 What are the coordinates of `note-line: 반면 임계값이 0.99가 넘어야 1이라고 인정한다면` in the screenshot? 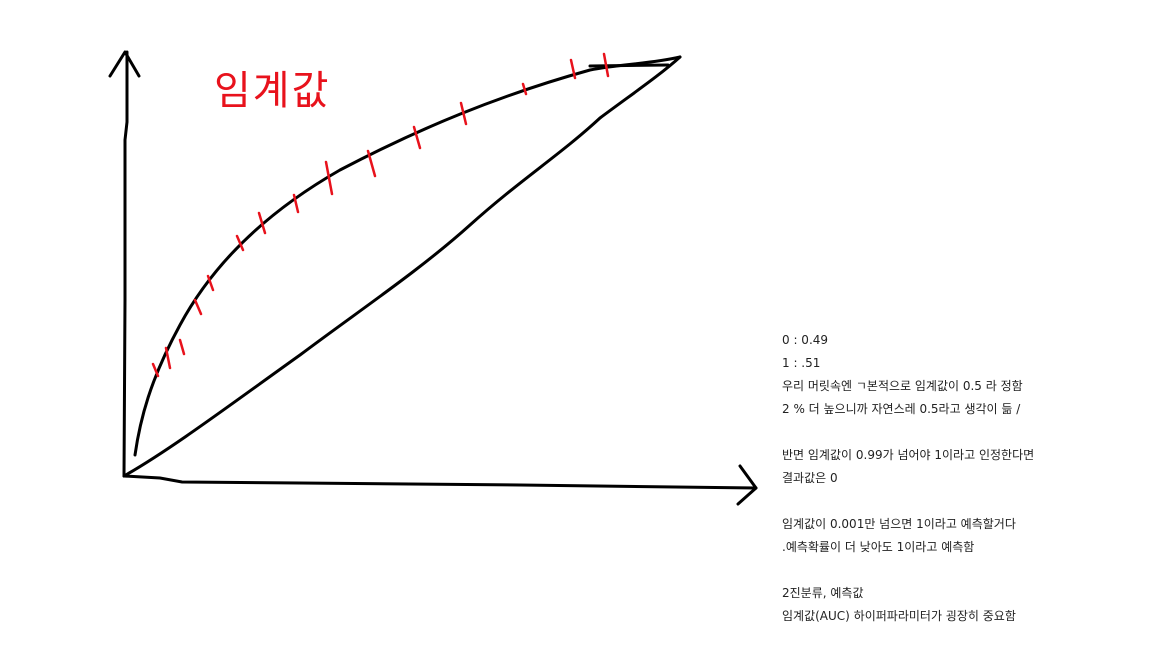 It's located at (908, 455).